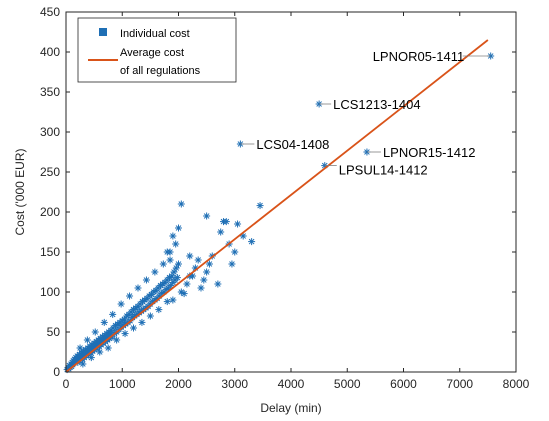  I want to click on y-tick-label: 200, so click(50, 212).